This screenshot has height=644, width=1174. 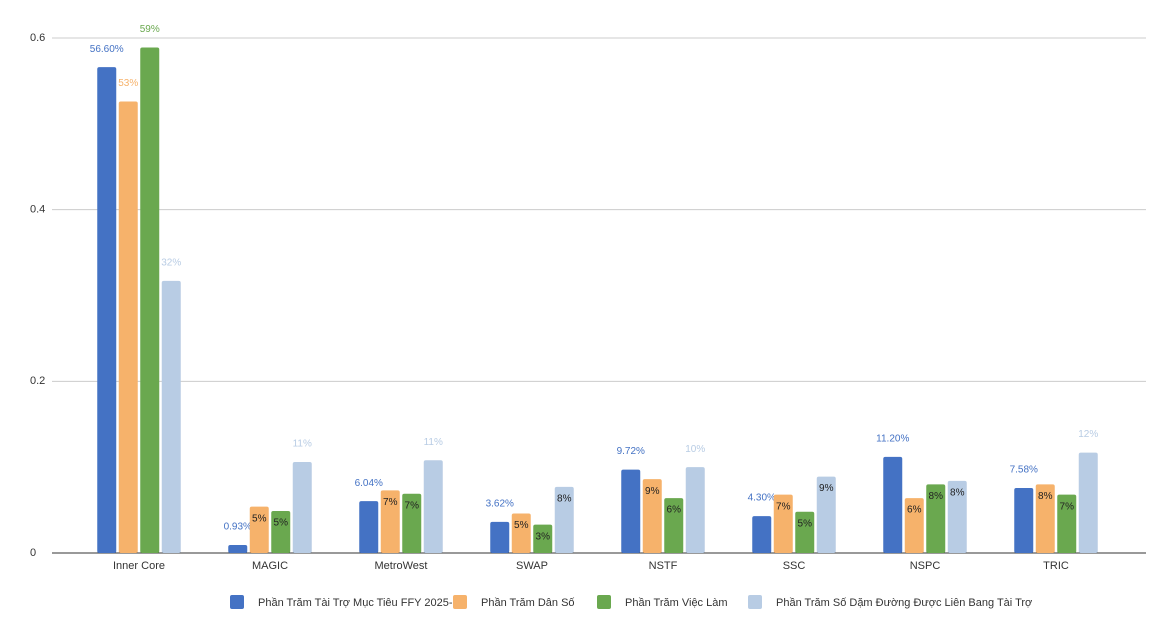 I want to click on legend-label: Phần Trăm Dân Số, so click(x=528, y=603).